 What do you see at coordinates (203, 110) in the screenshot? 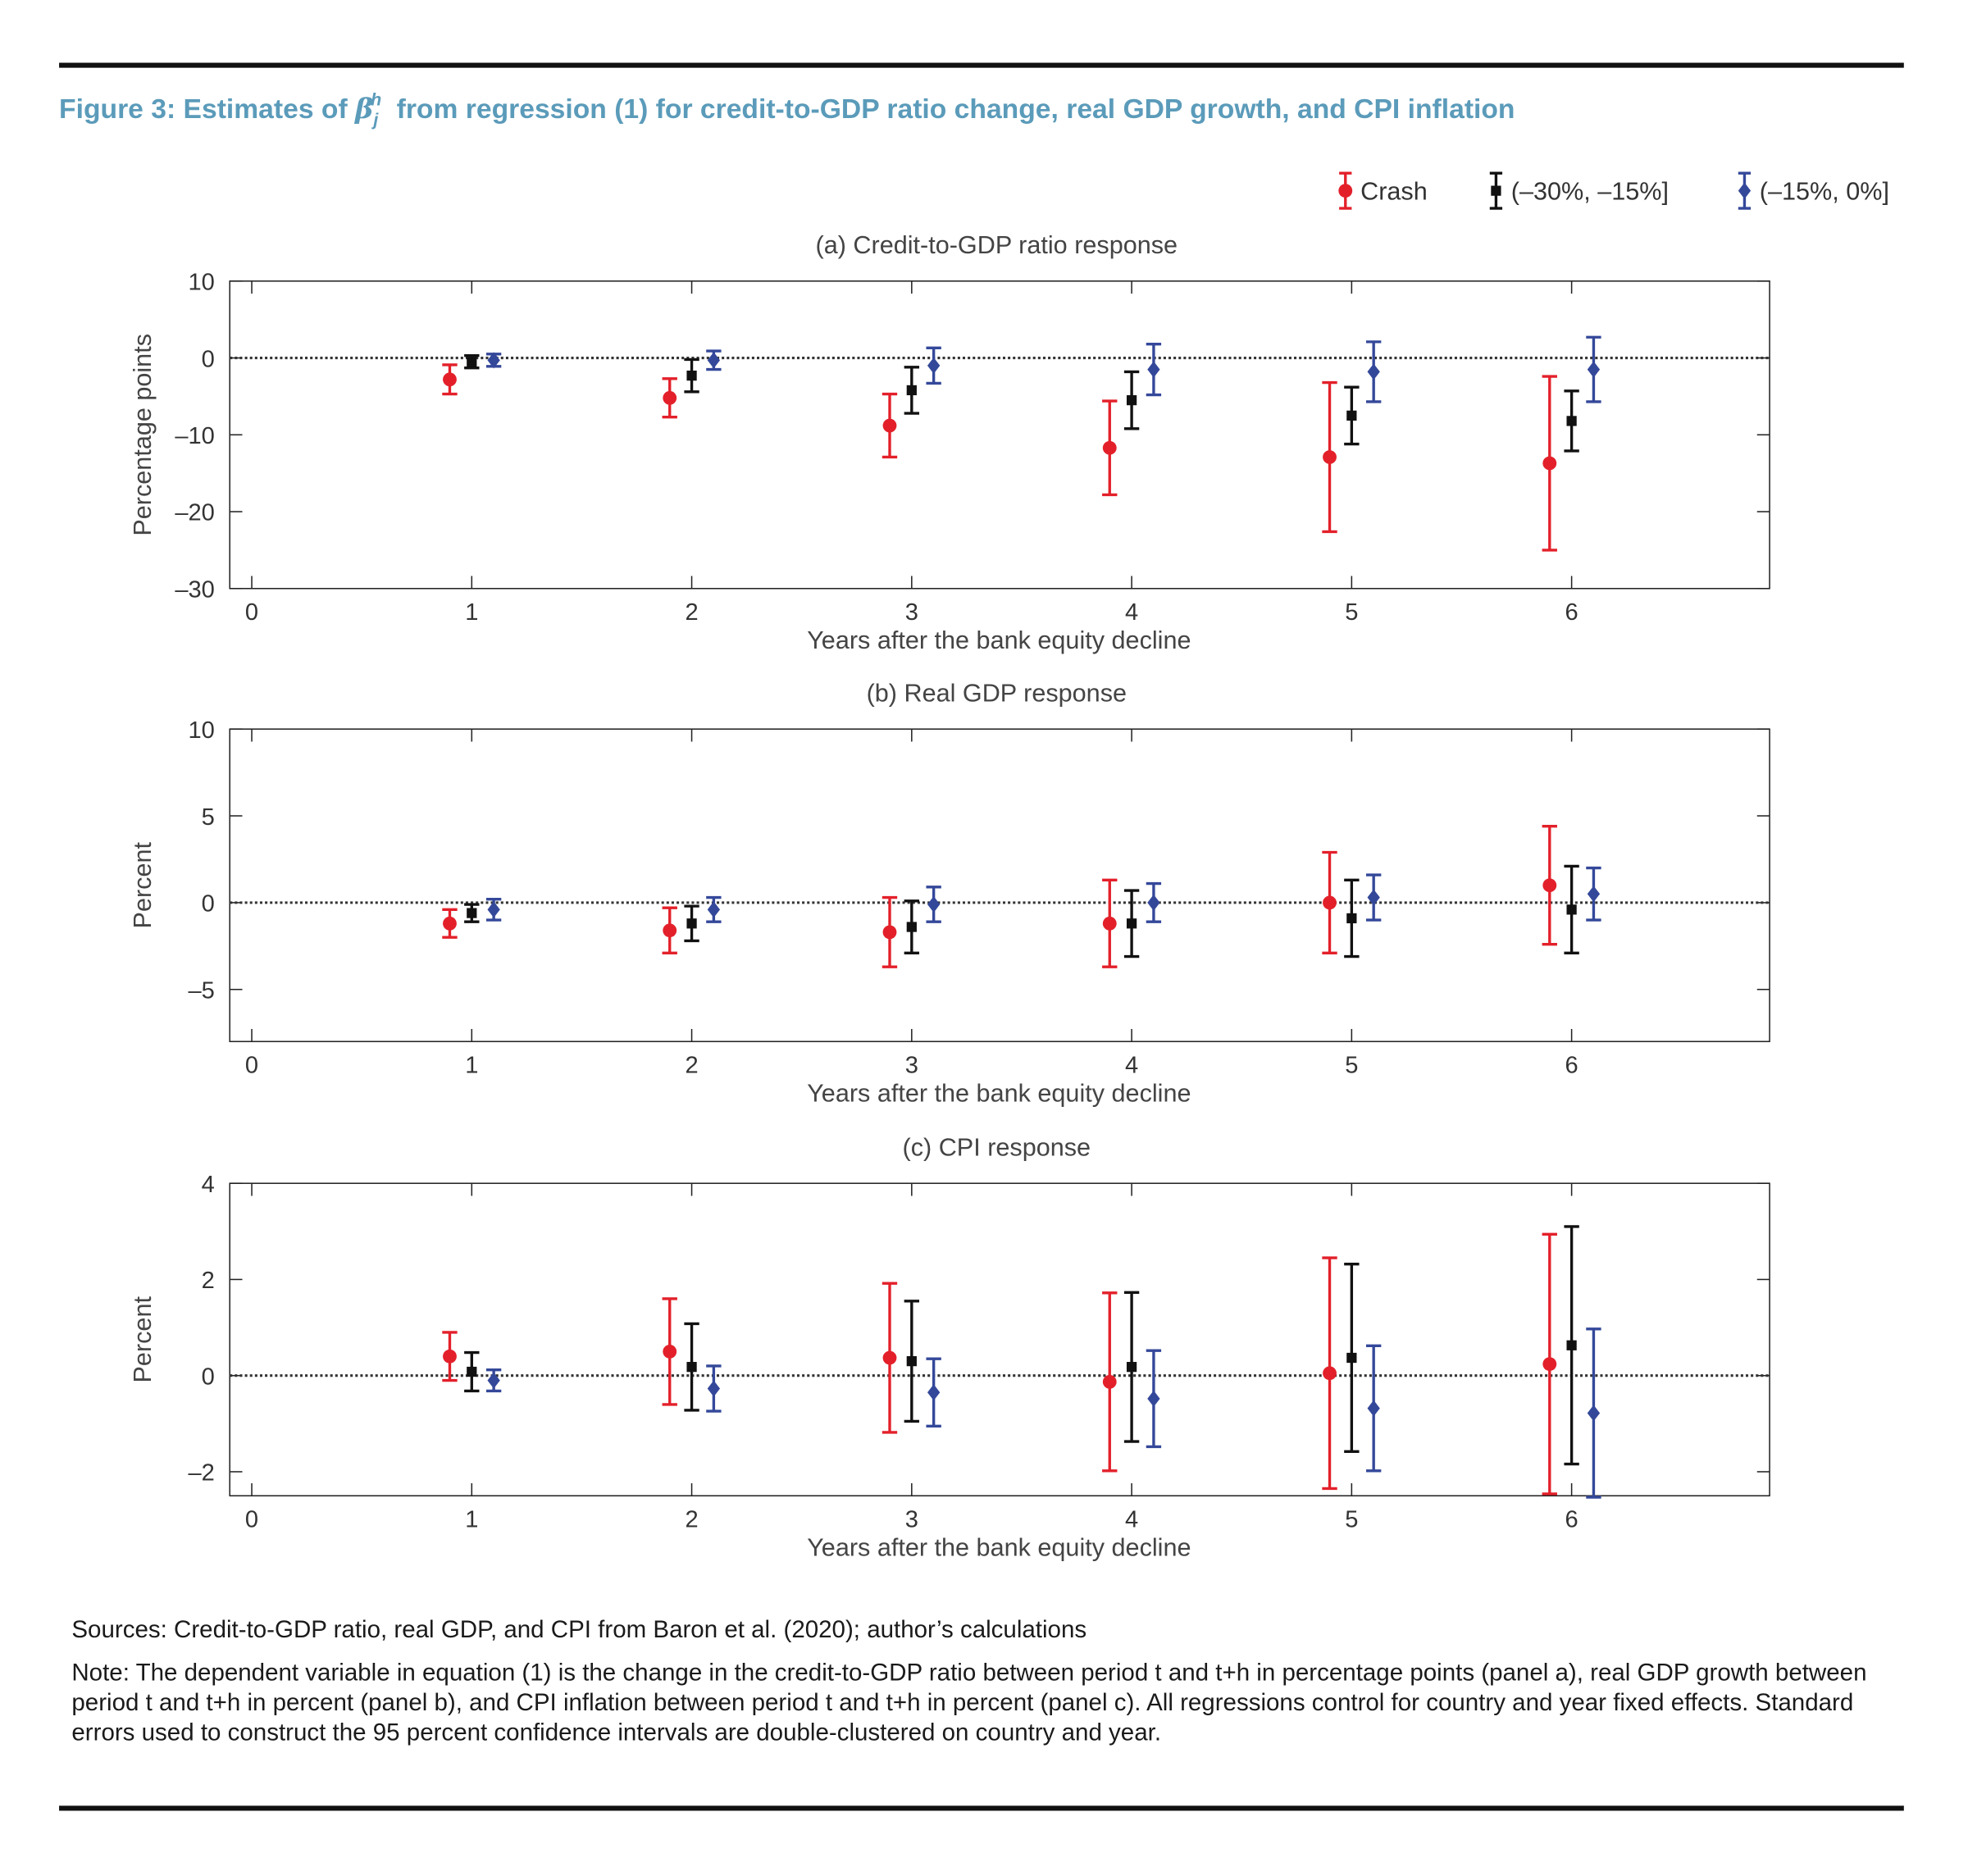
I see `title-prefix: Figure 3: Estimates of` at bounding box center [203, 110].